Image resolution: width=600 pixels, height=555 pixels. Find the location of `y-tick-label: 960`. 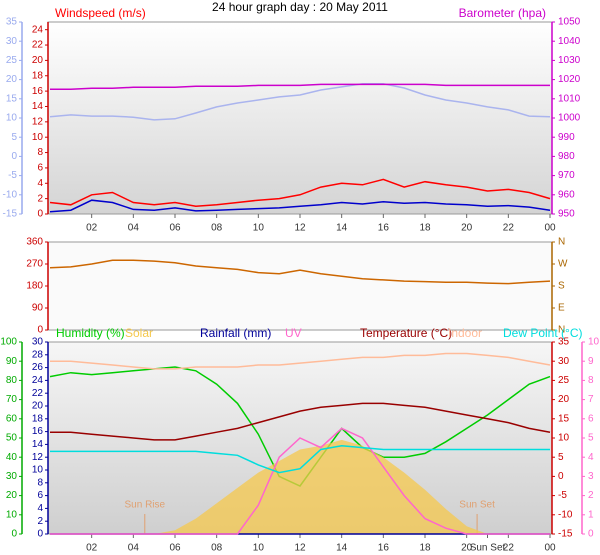

y-tick-label: 960 is located at coordinates (566, 194).